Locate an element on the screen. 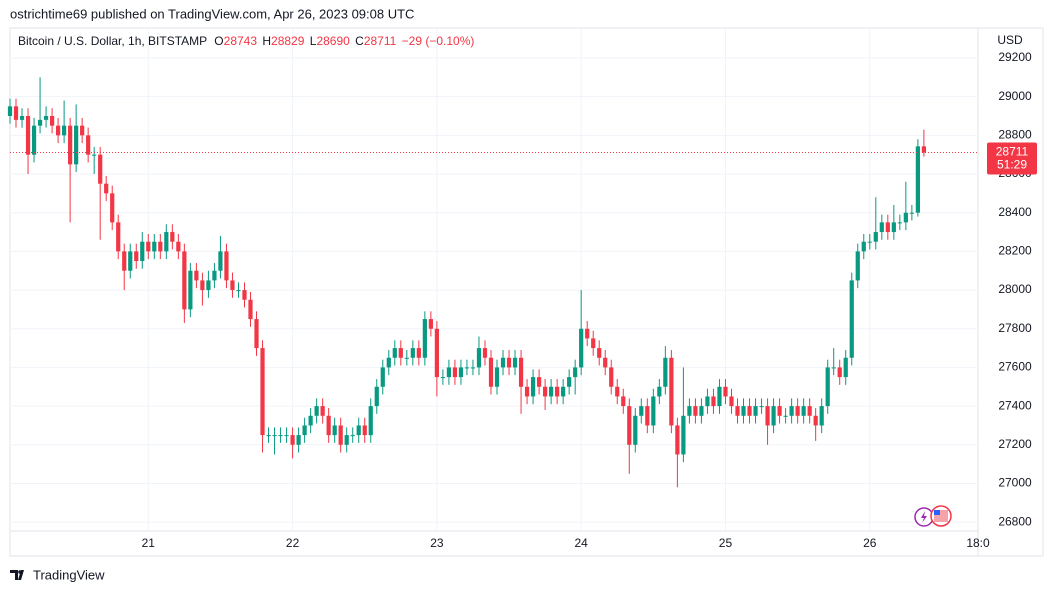  ohlc-letter: C is located at coordinates (359, 41).